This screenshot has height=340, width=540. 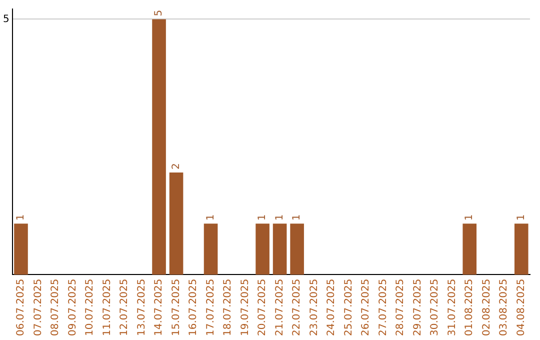 What do you see at coordinates (159, 13) in the screenshot?
I see `data-label: 5` at bounding box center [159, 13].